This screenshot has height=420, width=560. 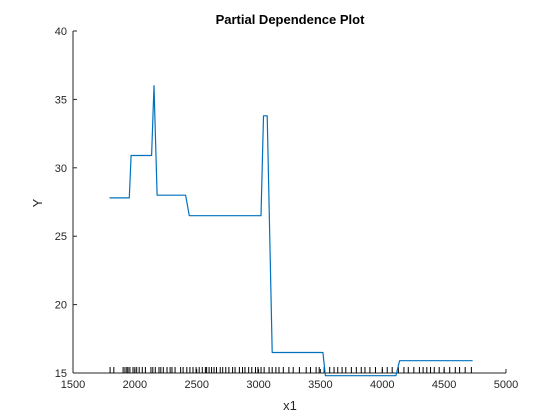 I want to click on x-axis-label: x1, so click(x=290, y=405).